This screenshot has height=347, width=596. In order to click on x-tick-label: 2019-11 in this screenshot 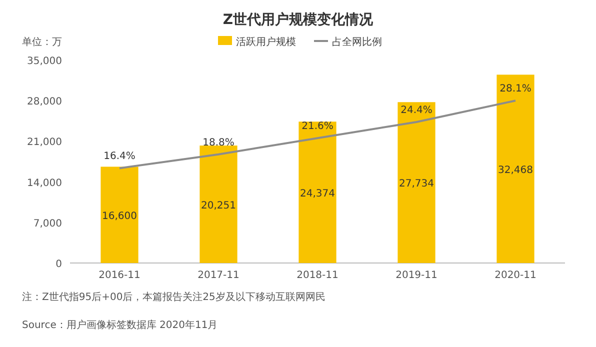, I will do `click(417, 275)`.